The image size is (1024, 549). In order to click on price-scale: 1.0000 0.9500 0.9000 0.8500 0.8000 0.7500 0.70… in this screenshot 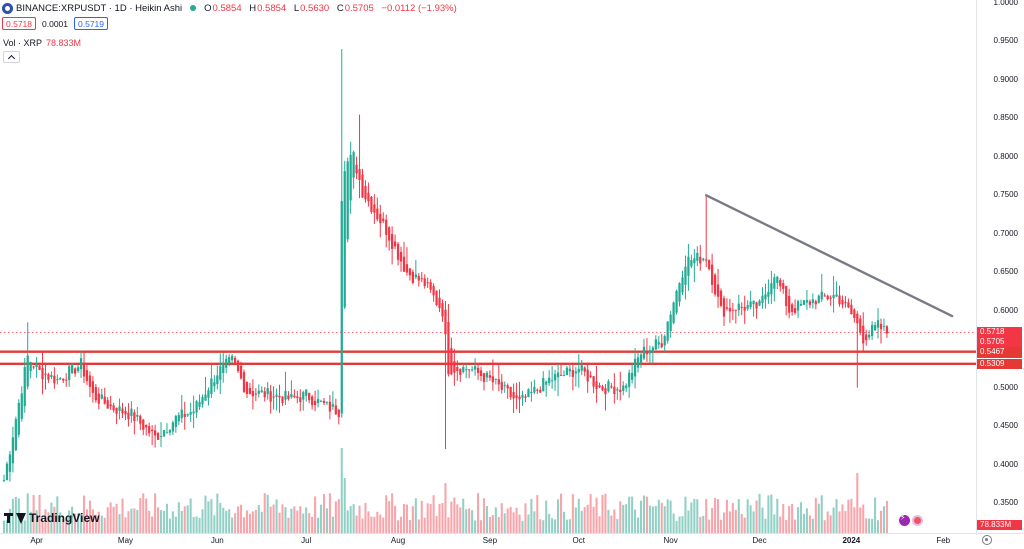, I will do `click(1000, 267)`.